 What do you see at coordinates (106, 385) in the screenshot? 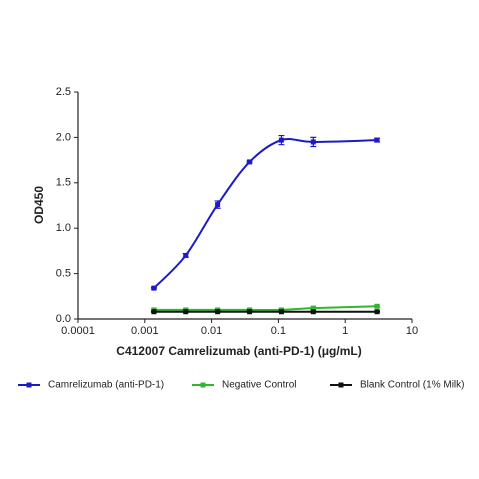
I see `legend-label: Camrelizumab (anti-PD-1)` at bounding box center [106, 385].